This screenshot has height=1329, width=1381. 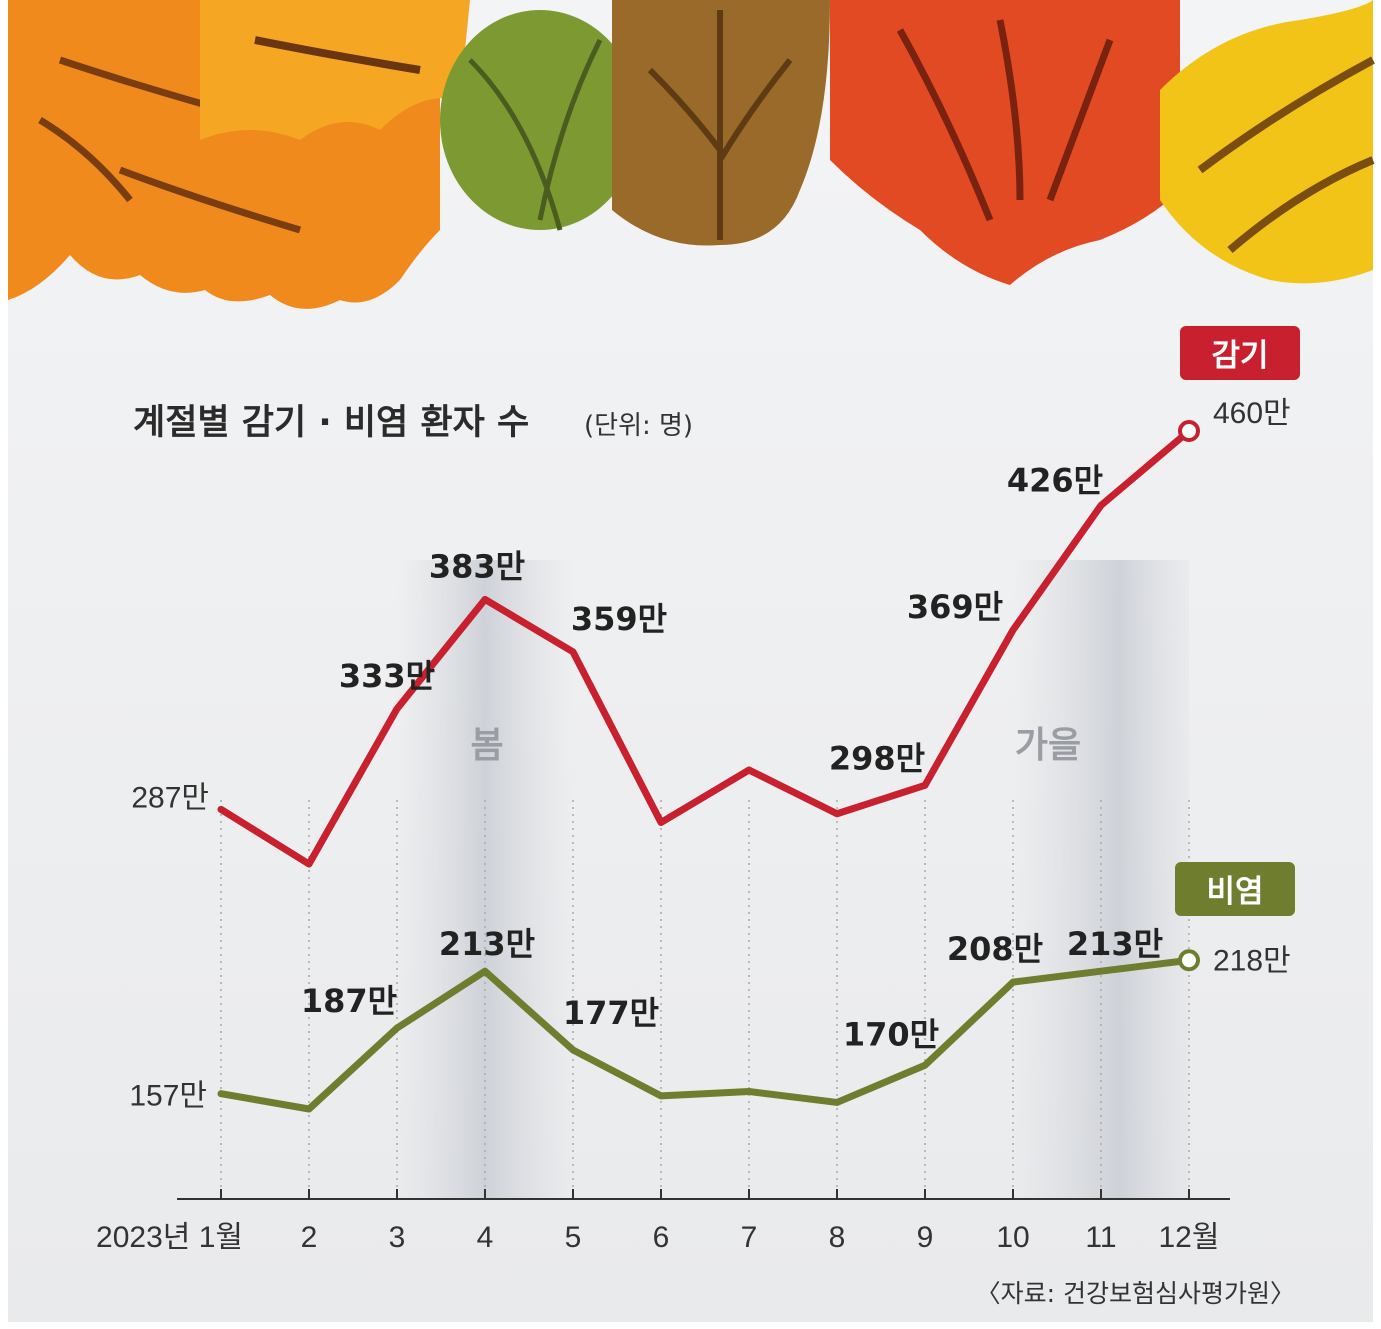 What do you see at coordinates (1055, 480) in the screenshot?
I see `data-label: 426만` at bounding box center [1055, 480].